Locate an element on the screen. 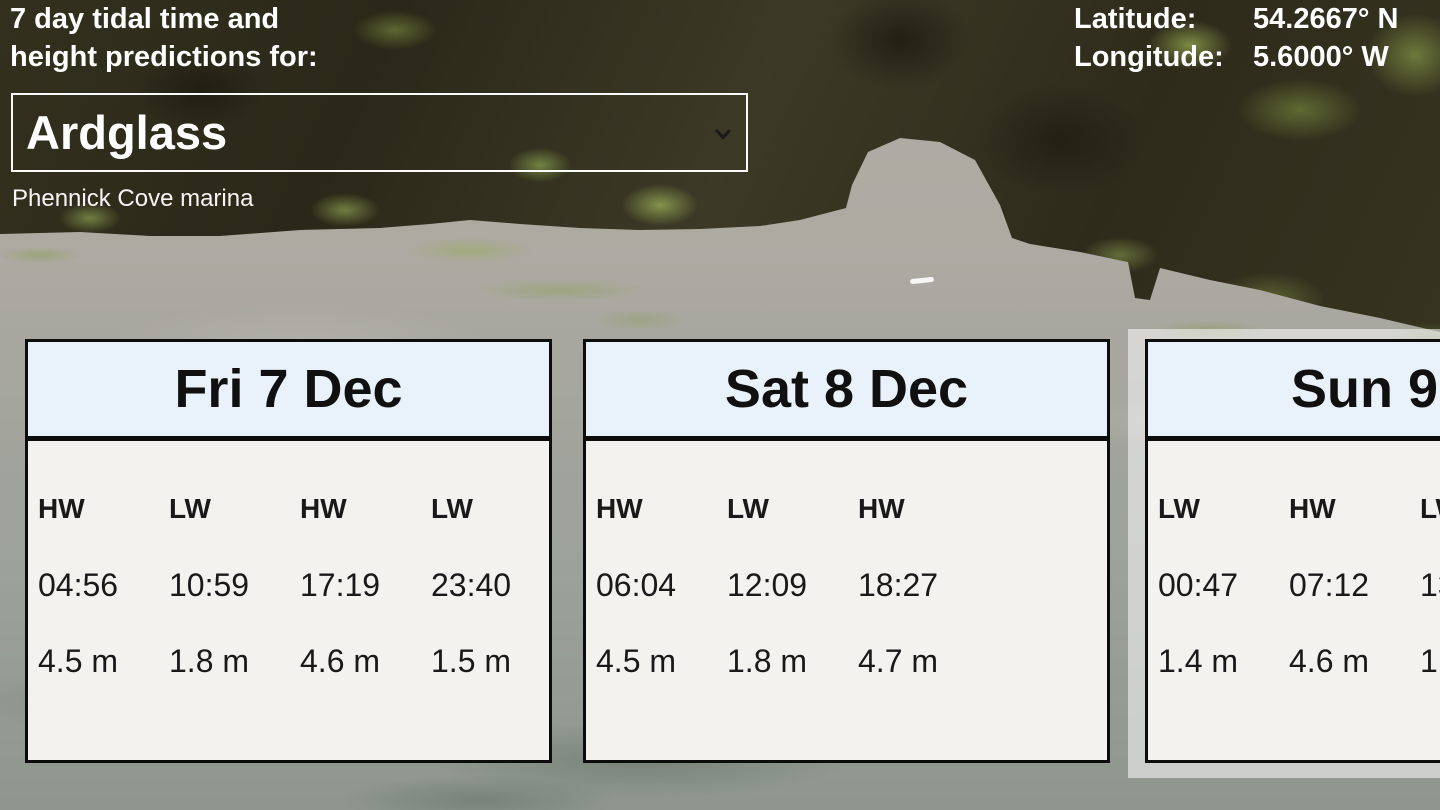 This screenshot has width=1440, height=810. station-dropdown: Ardglass is located at coordinates (379, 132).